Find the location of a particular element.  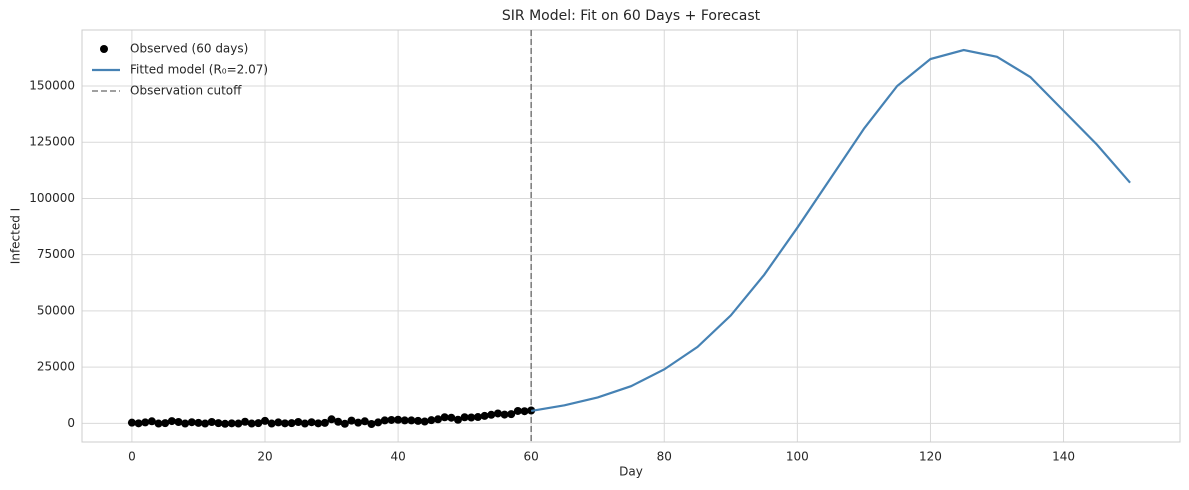

x-tick-label: 60 is located at coordinates (531, 457).